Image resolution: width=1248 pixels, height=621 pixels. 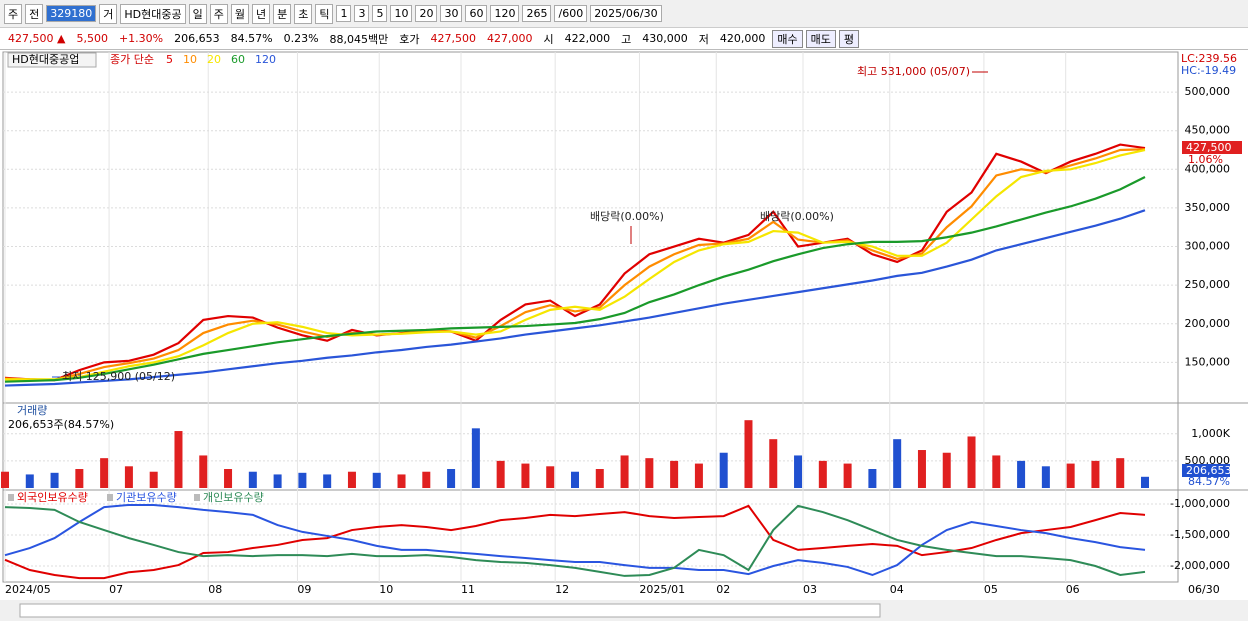 I want to click on panel-title: 거래량, so click(x=32, y=410).